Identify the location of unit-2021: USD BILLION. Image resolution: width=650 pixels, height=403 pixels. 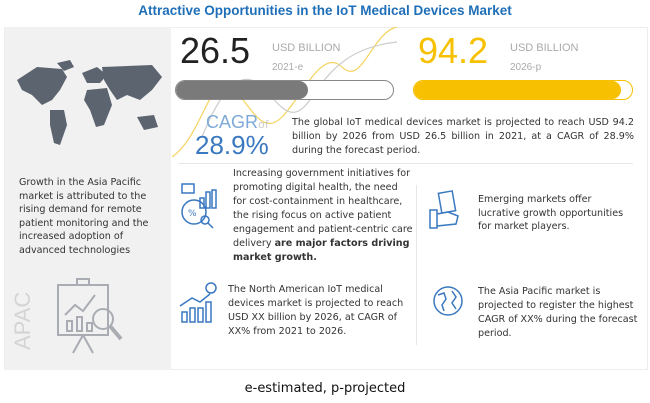
(306, 48).